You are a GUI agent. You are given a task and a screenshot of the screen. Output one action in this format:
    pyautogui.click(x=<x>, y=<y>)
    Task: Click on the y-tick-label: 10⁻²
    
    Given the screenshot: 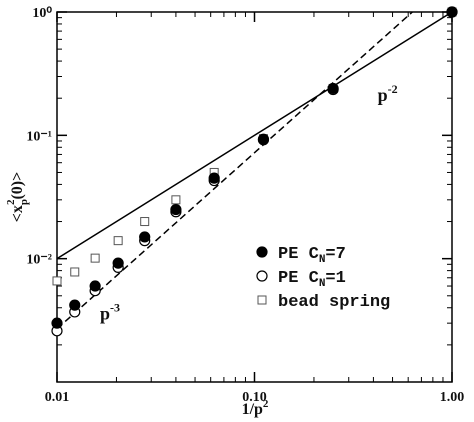 What is the action you would take?
    pyautogui.click(x=39, y=260)
    